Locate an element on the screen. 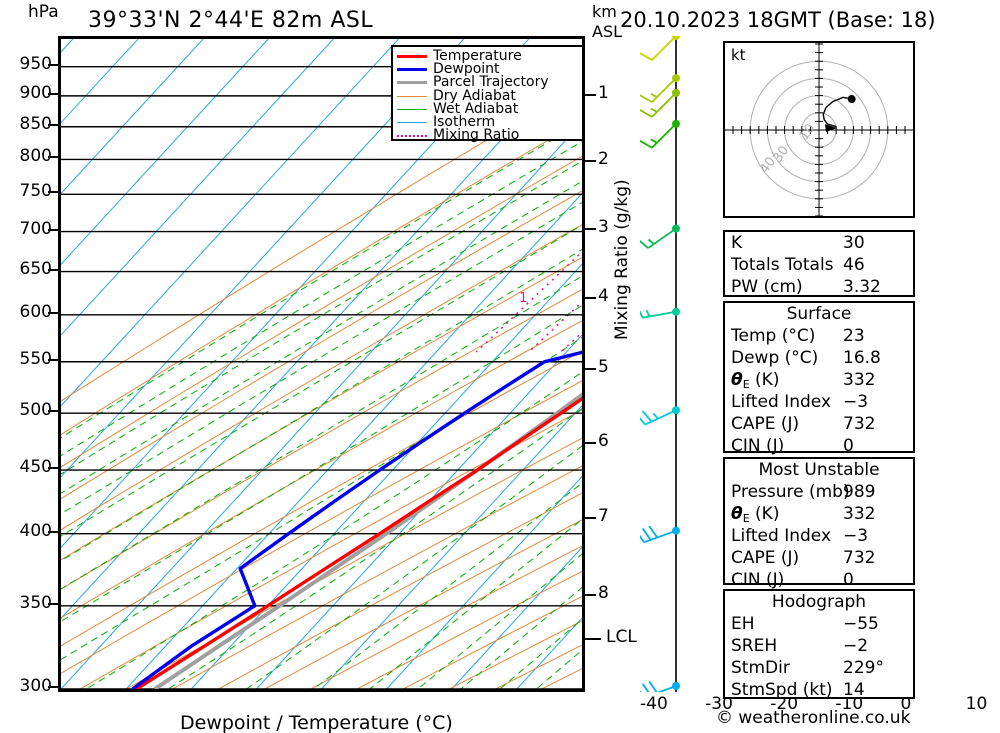  legend-label: Dewpoint is located at coordinates (466, 69).